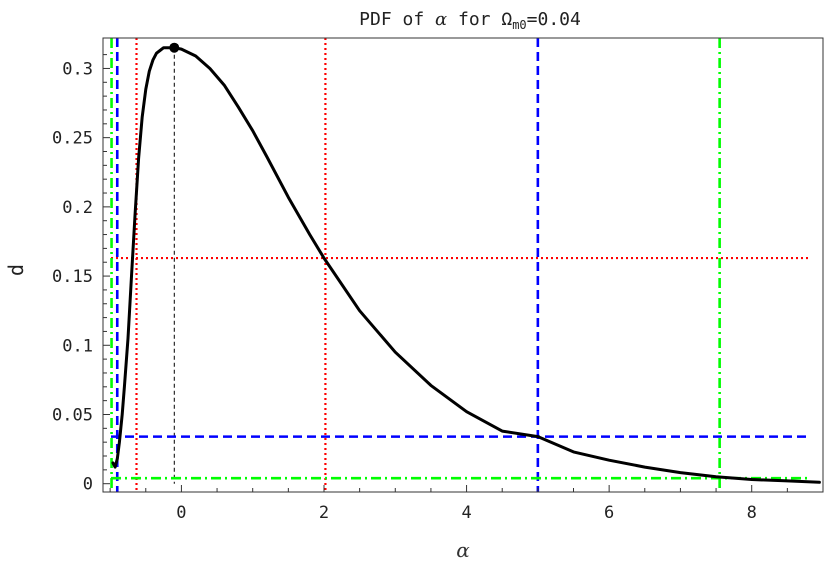 This screenshot has height=564, width=830. Describe the element at coordinates (77, 69) in the screenshot. I see `y-tick-label: 0.3` at that location.